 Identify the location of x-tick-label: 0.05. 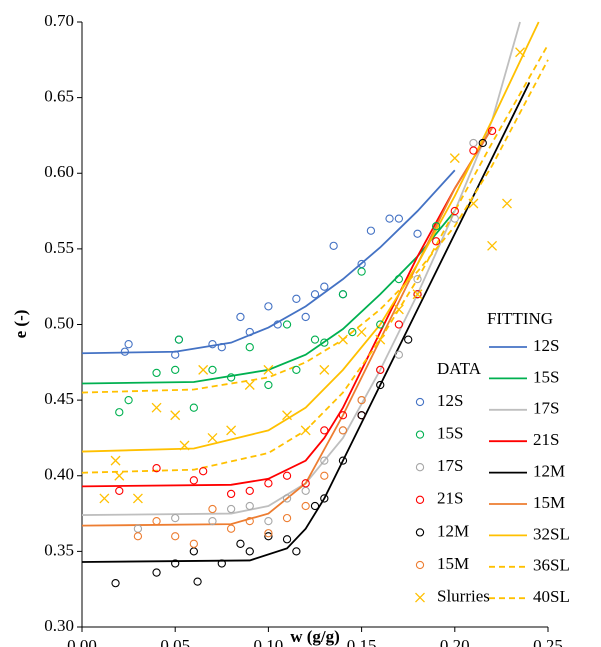
(175, 641).